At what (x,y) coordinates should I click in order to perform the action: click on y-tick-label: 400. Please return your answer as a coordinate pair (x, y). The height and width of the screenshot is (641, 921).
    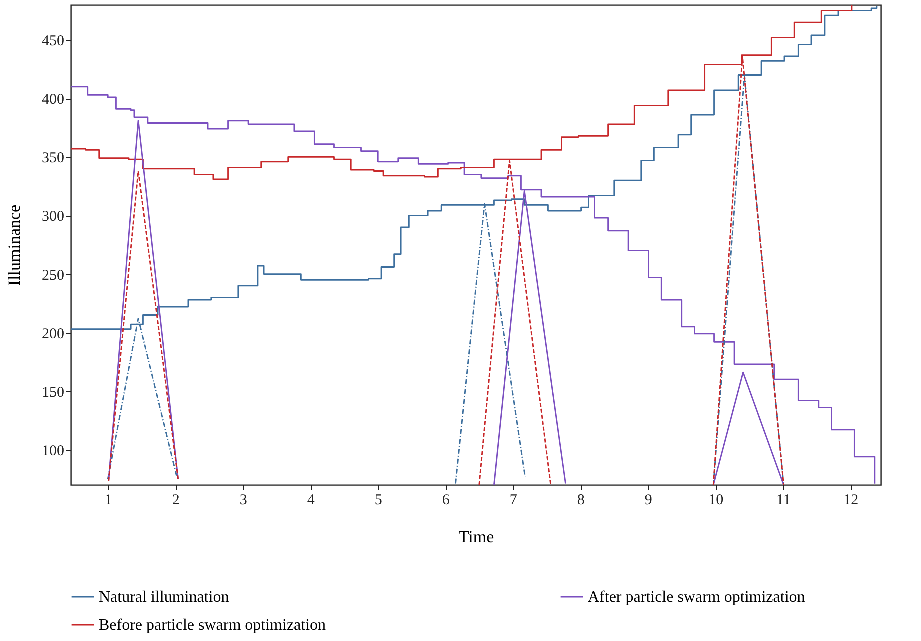
    Looking at the image, I should click on (53, 100).